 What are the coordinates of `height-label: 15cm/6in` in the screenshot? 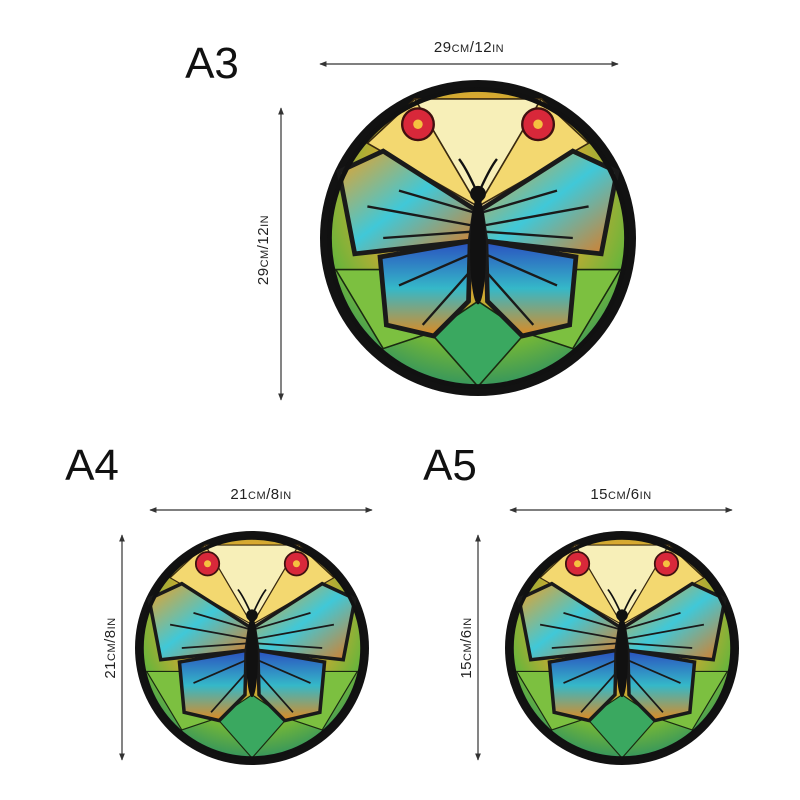 It's located at (466, 647).